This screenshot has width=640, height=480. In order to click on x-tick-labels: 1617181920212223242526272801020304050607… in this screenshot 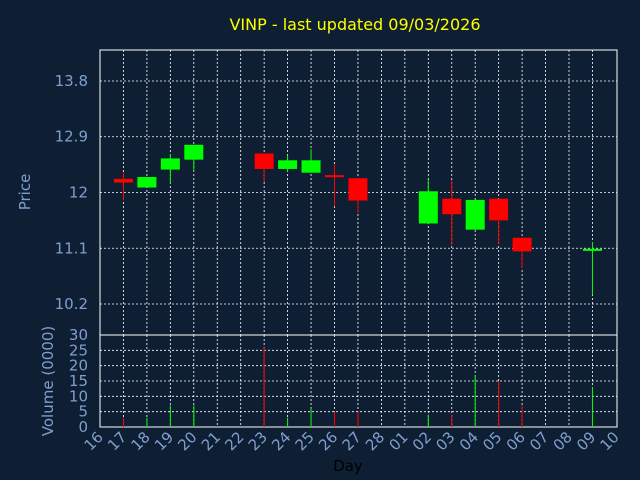, I will do `click(352, 441)`.